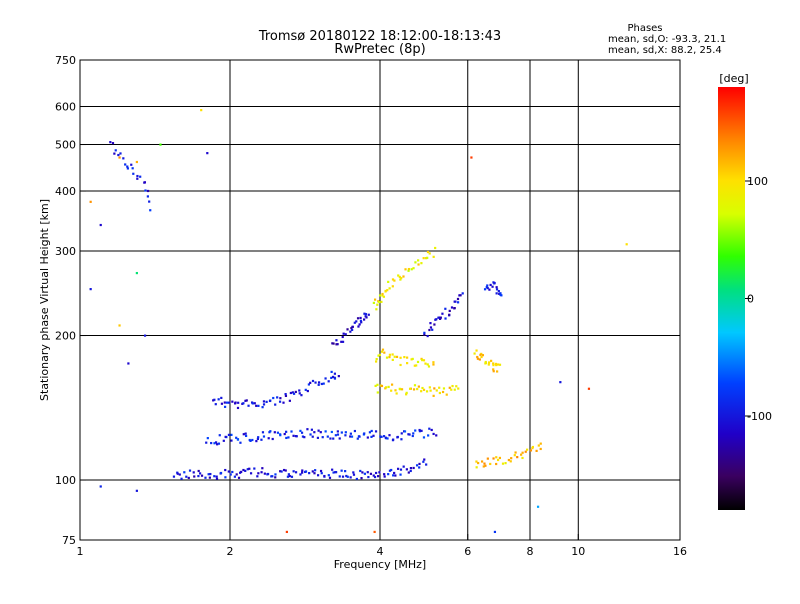 The image size is (800, 604). Describe the element at coordinates (530, 551) in the screenshot. I see `x-tick-label: 8` at that location.